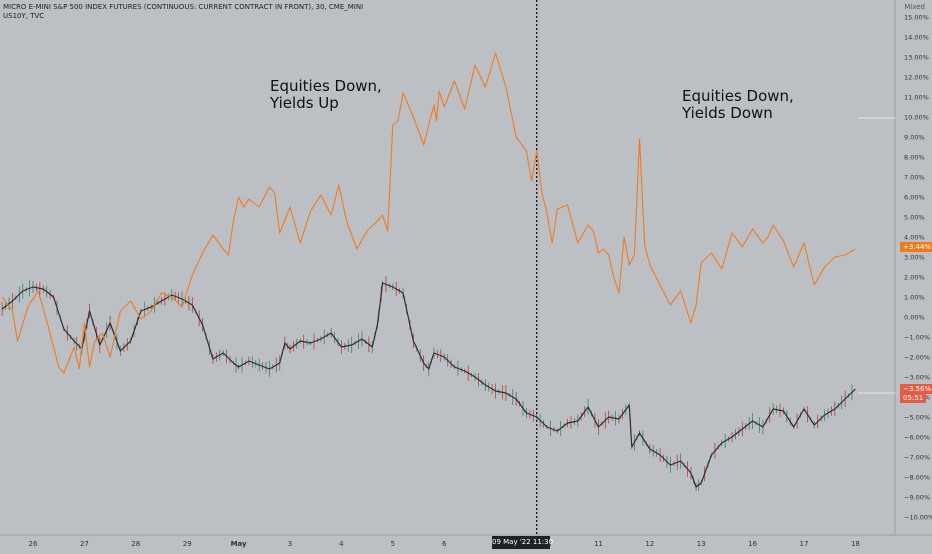 The height and width of the screenshot is (554, 932). What do you see at coordinates (855, 544) in the screenshot?
I see `x-tick-label: 18` at bounding box center [855, 544].